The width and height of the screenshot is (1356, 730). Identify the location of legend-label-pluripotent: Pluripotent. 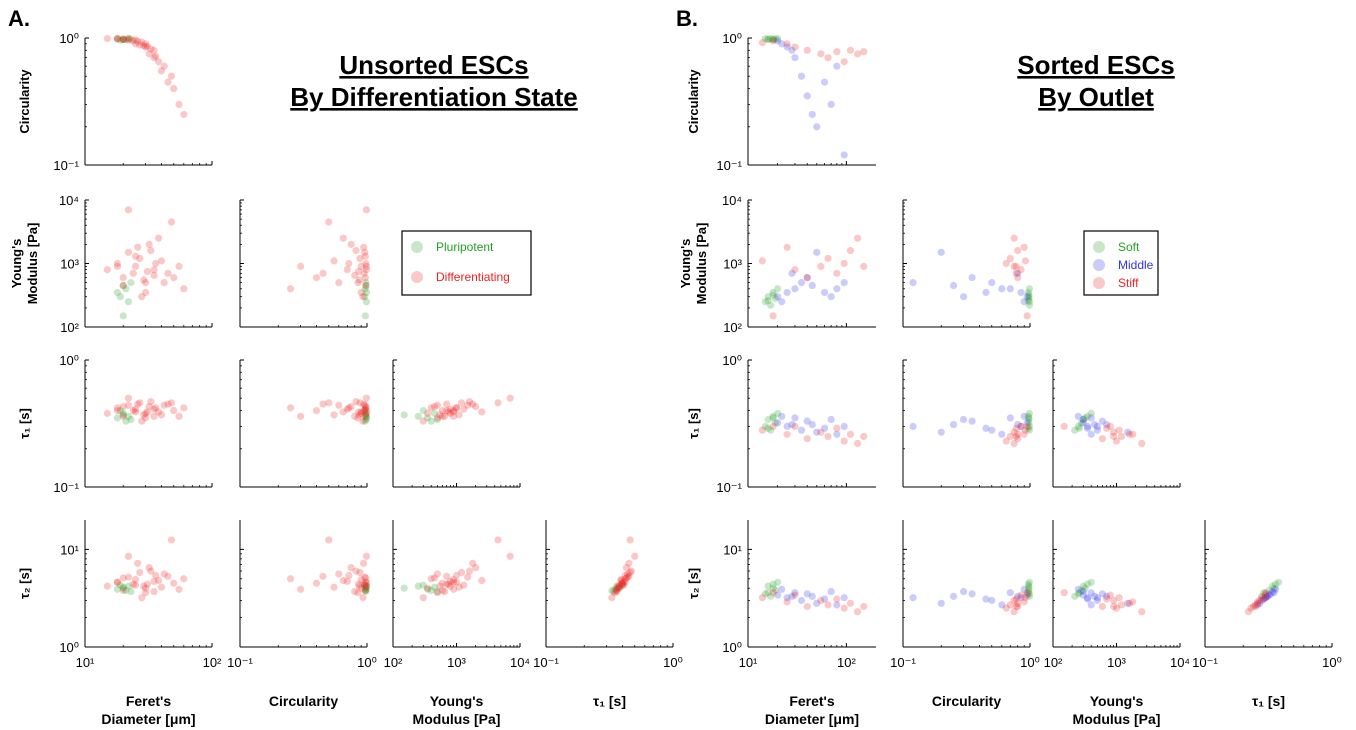
(465, 247).